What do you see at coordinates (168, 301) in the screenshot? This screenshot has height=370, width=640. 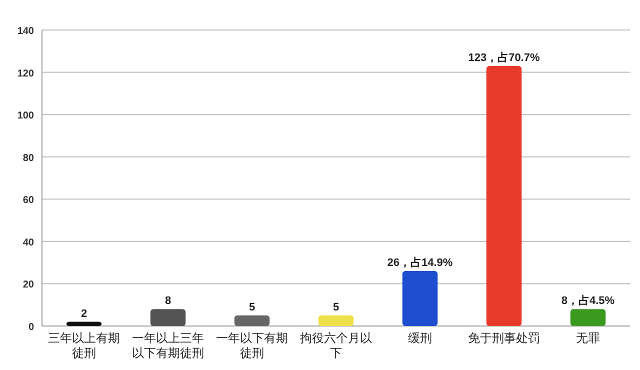 I see `data-label: 8` at bounding box center [168, 301].